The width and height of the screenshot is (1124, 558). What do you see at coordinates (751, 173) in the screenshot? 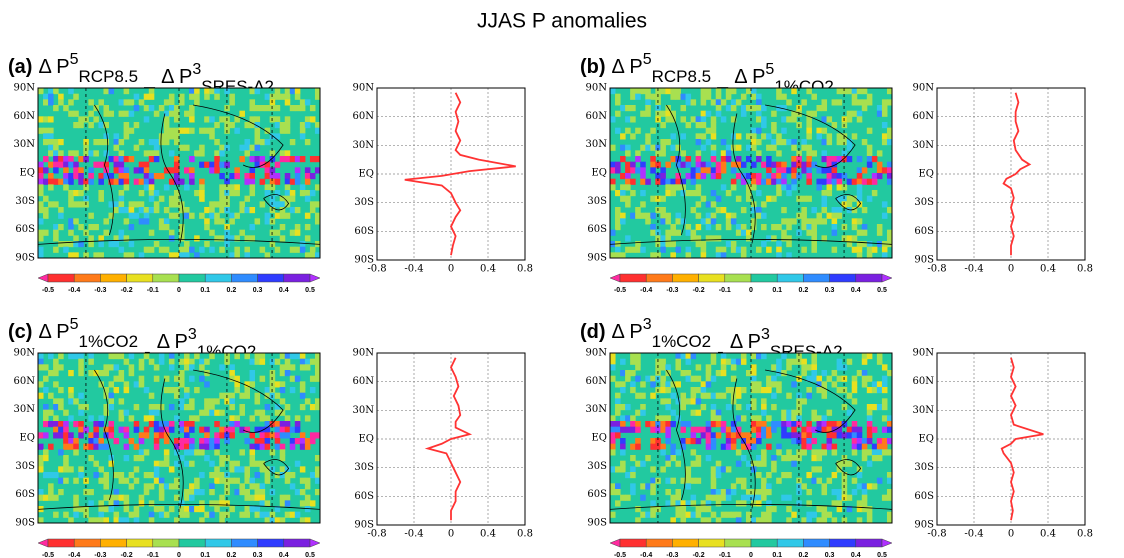
I see `map-frame` at bounding box center [751, 173].